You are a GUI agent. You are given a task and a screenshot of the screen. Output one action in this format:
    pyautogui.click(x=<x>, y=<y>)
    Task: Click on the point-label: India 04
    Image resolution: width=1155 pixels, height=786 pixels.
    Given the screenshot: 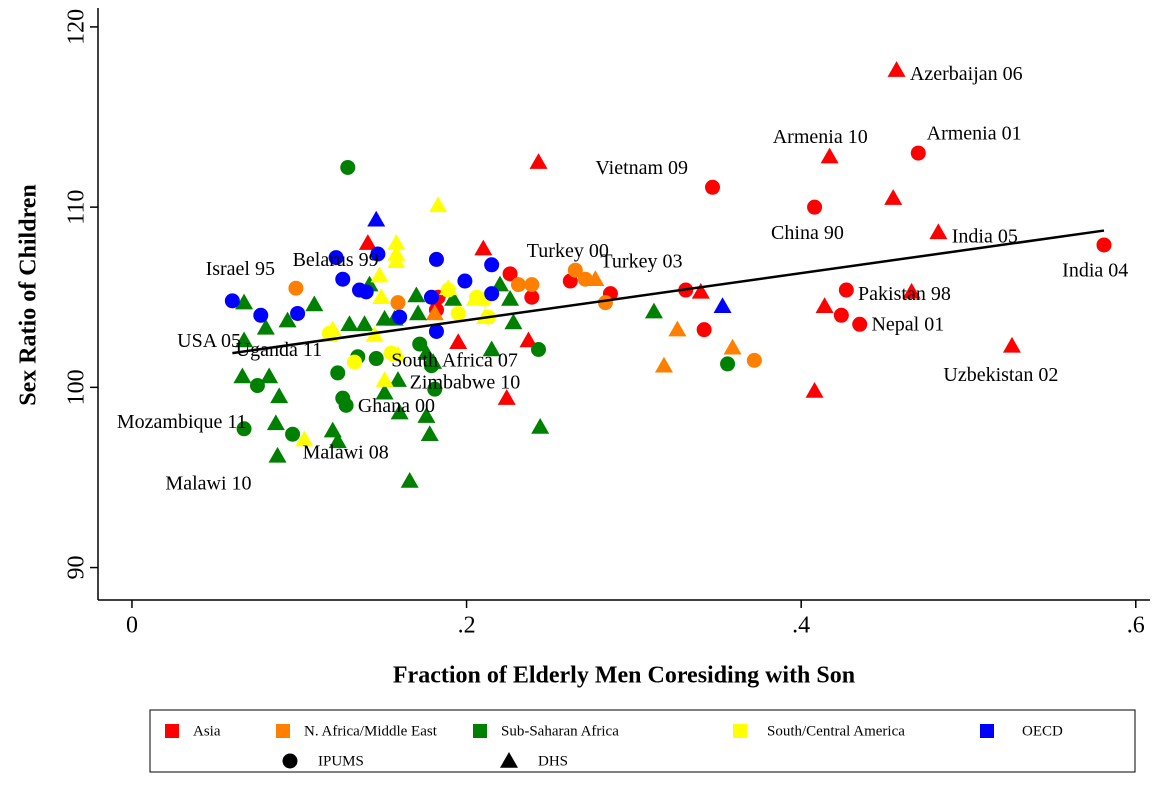 What is the action you would take?
    pyautogui.click(x=1095, y=271)
    